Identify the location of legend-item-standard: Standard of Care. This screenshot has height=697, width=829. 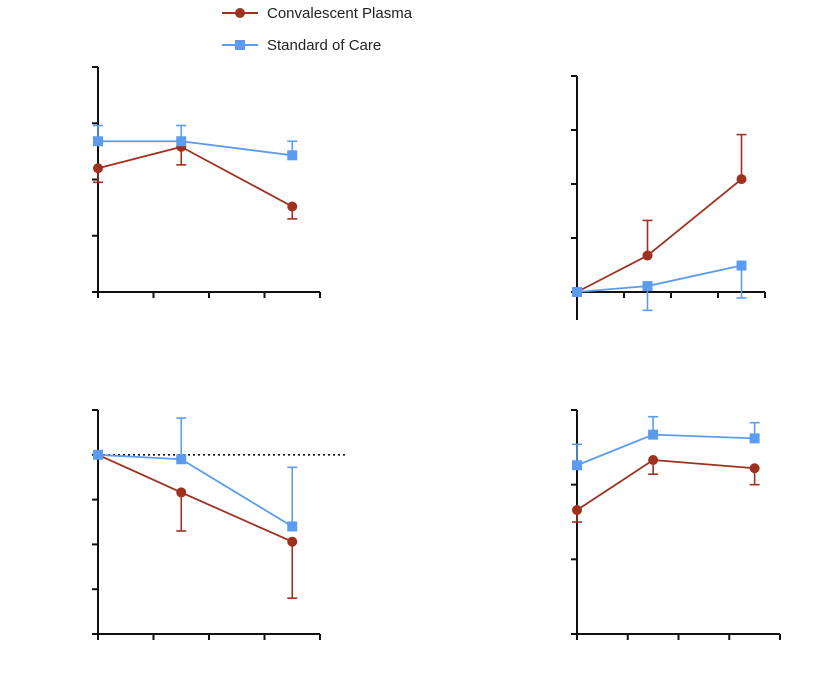
(301, 45).